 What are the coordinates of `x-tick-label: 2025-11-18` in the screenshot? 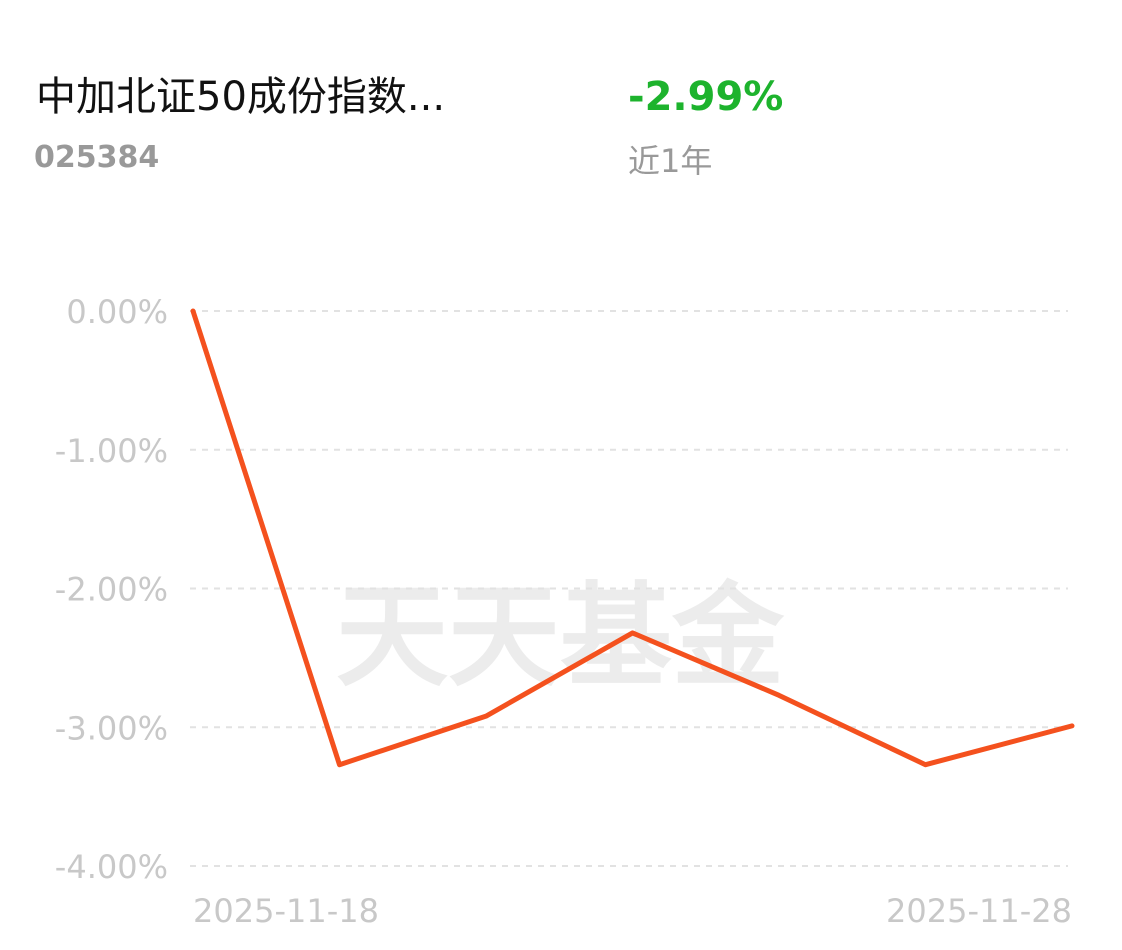 It's located at (286, 911).